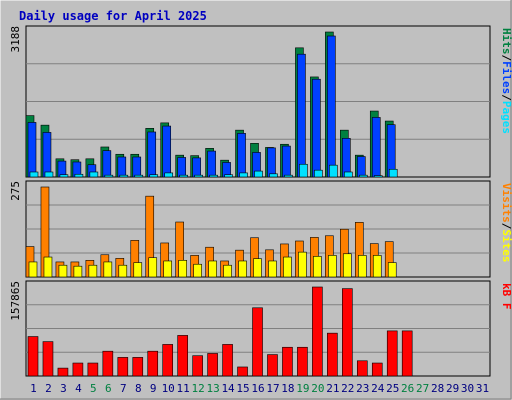 The height and width of the screenshot is (400, 512). Describe the element at coordinates (93, 388) in the screenshot. I see `x-tick-label-day-5: 5` at that location.